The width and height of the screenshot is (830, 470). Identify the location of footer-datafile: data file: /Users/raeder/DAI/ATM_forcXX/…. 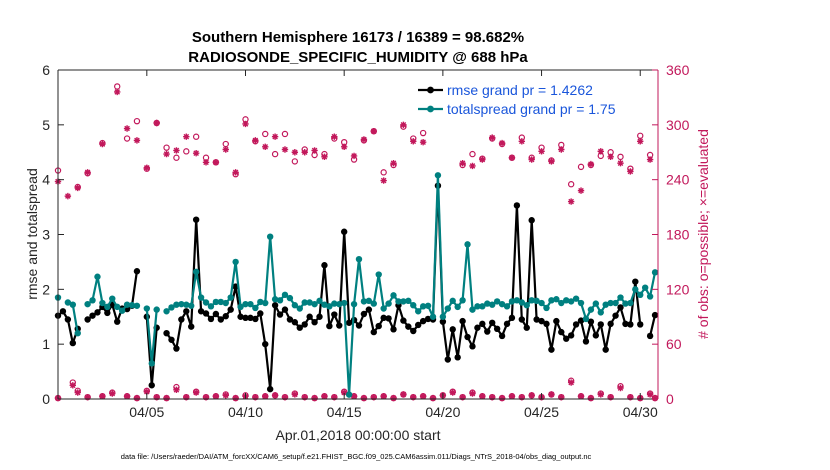
(356, 456).